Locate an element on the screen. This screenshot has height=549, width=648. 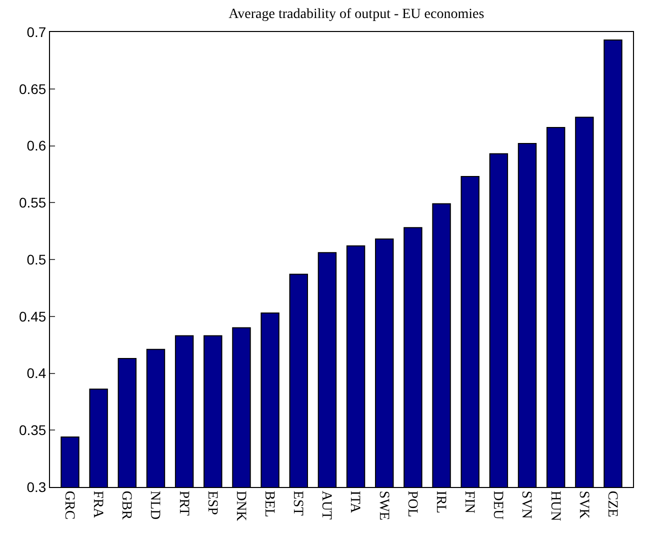
x-tick-label: SWE is located at coordinates (383, 505).